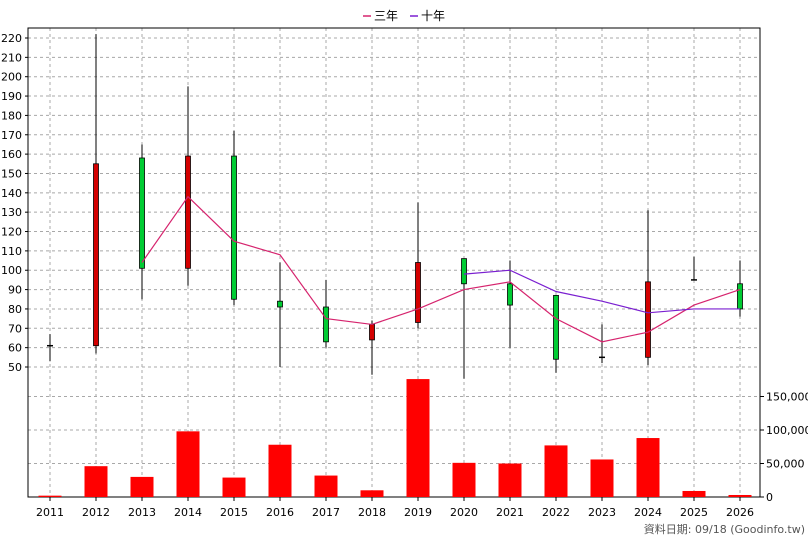 This screenshot has width=808, height=544. What do you see at coordinates (11, 115) in the screenshot?
I see `price-tick-label: 180` at bounding box center [11, 115].